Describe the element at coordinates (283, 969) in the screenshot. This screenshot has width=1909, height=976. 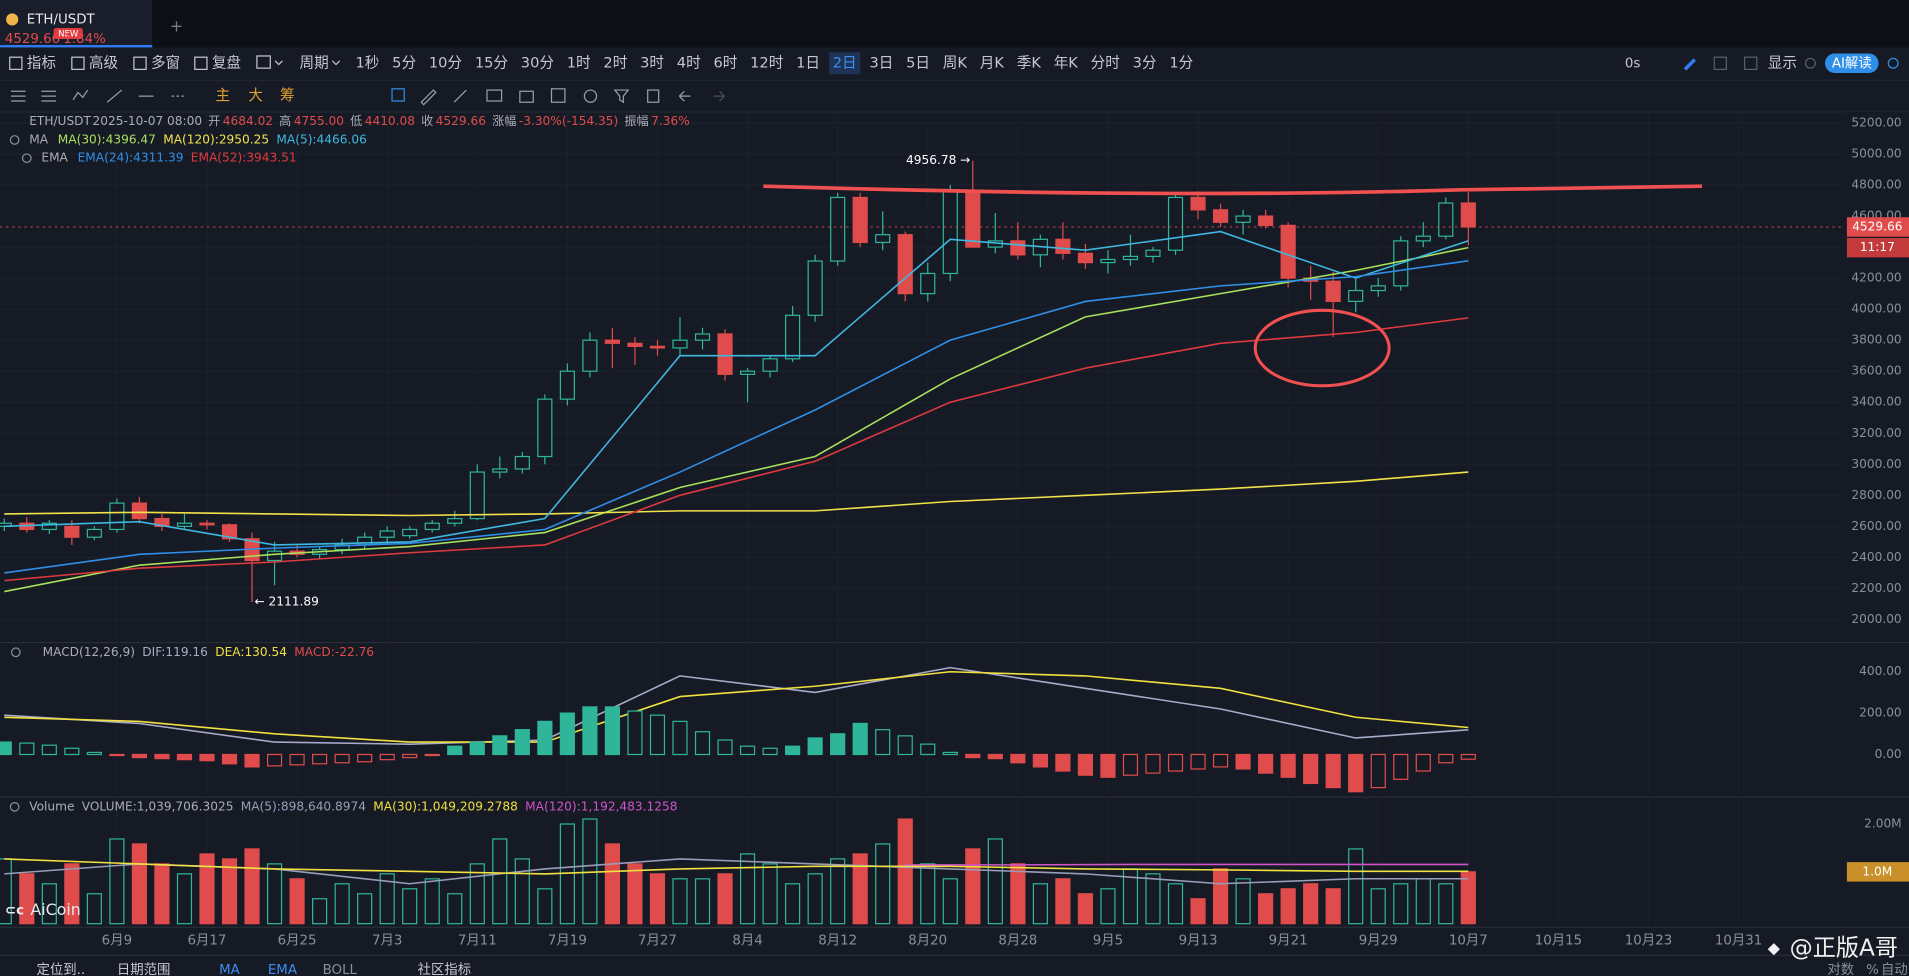
I see `bottom-tab: EMA` at that location.